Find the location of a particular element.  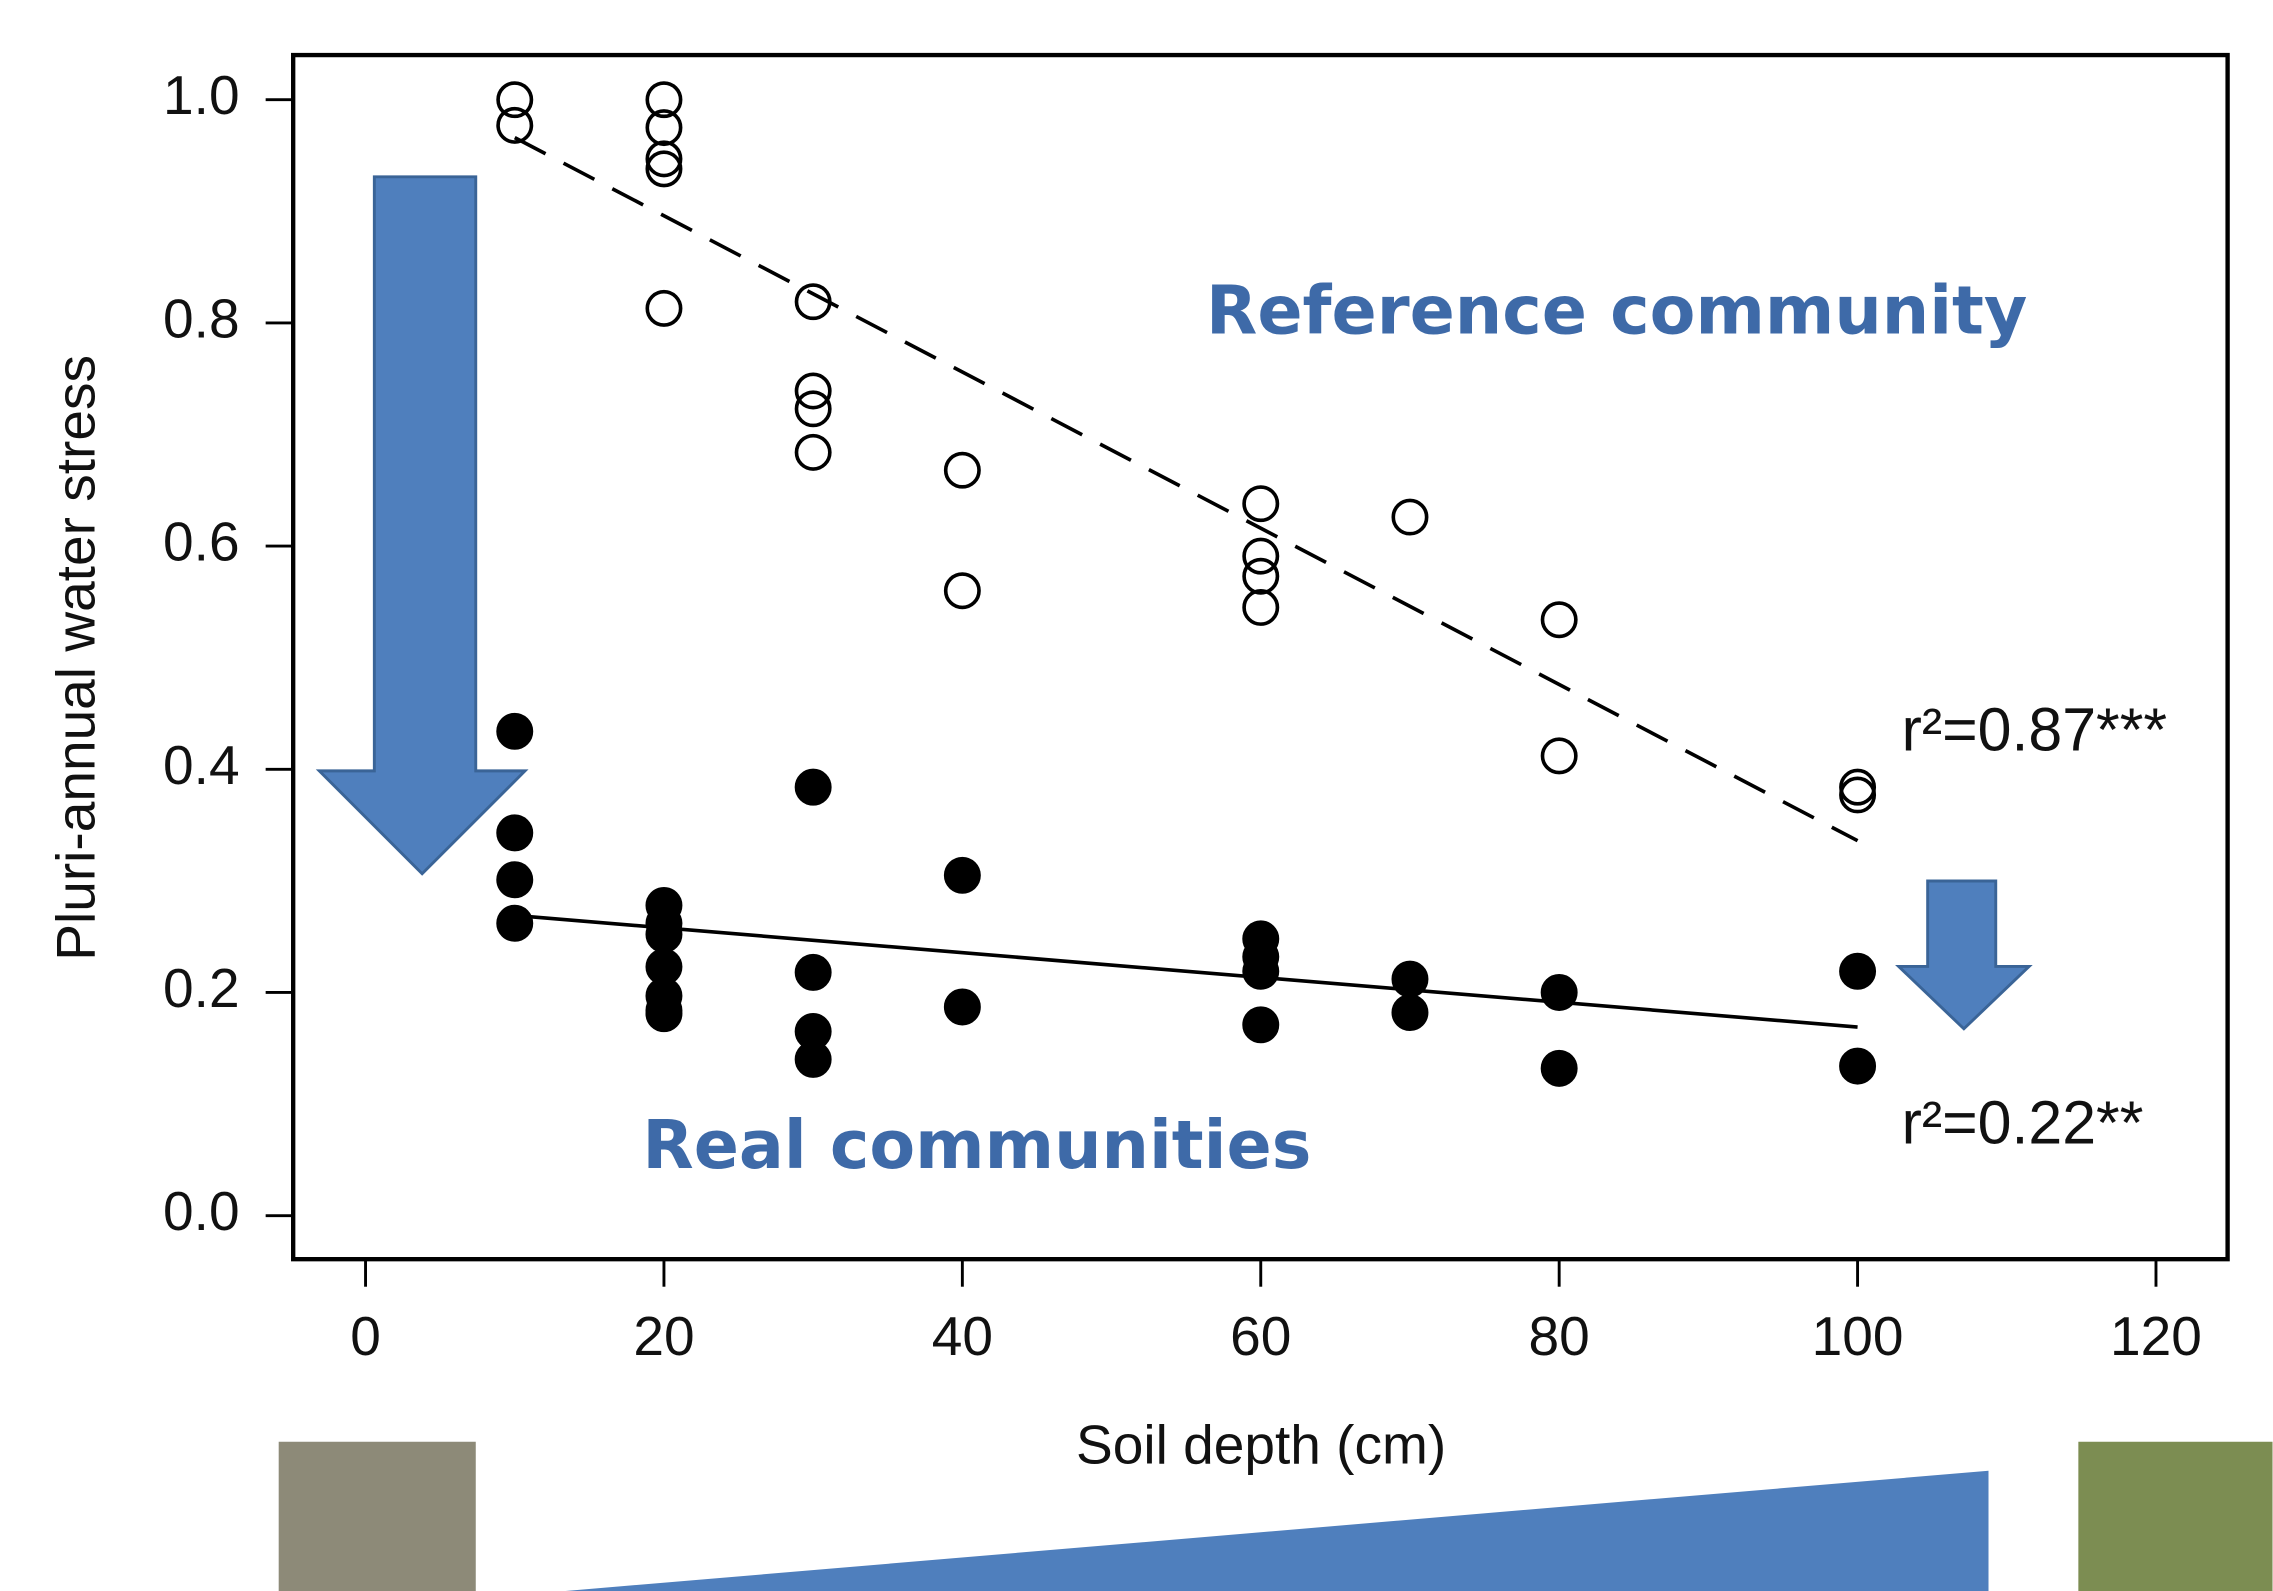

shallow-soil-photo is located at coordinates (377, 1516).